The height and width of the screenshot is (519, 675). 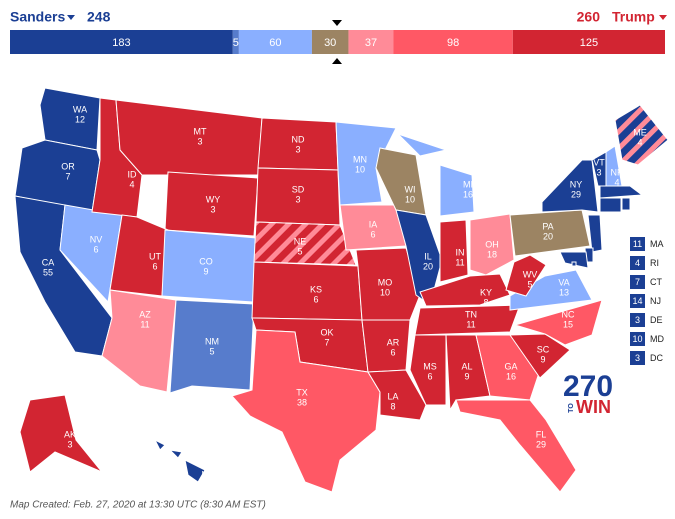 I want to click on state-abbr: CA, so click(x=48, y=262).